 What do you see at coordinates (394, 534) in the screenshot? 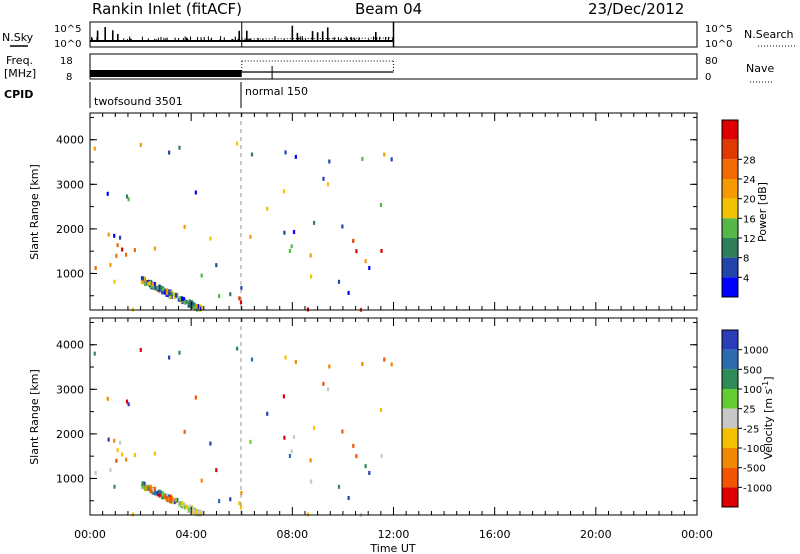
I see `time-tick-label: 12:00` at bounding box center [394, 534].